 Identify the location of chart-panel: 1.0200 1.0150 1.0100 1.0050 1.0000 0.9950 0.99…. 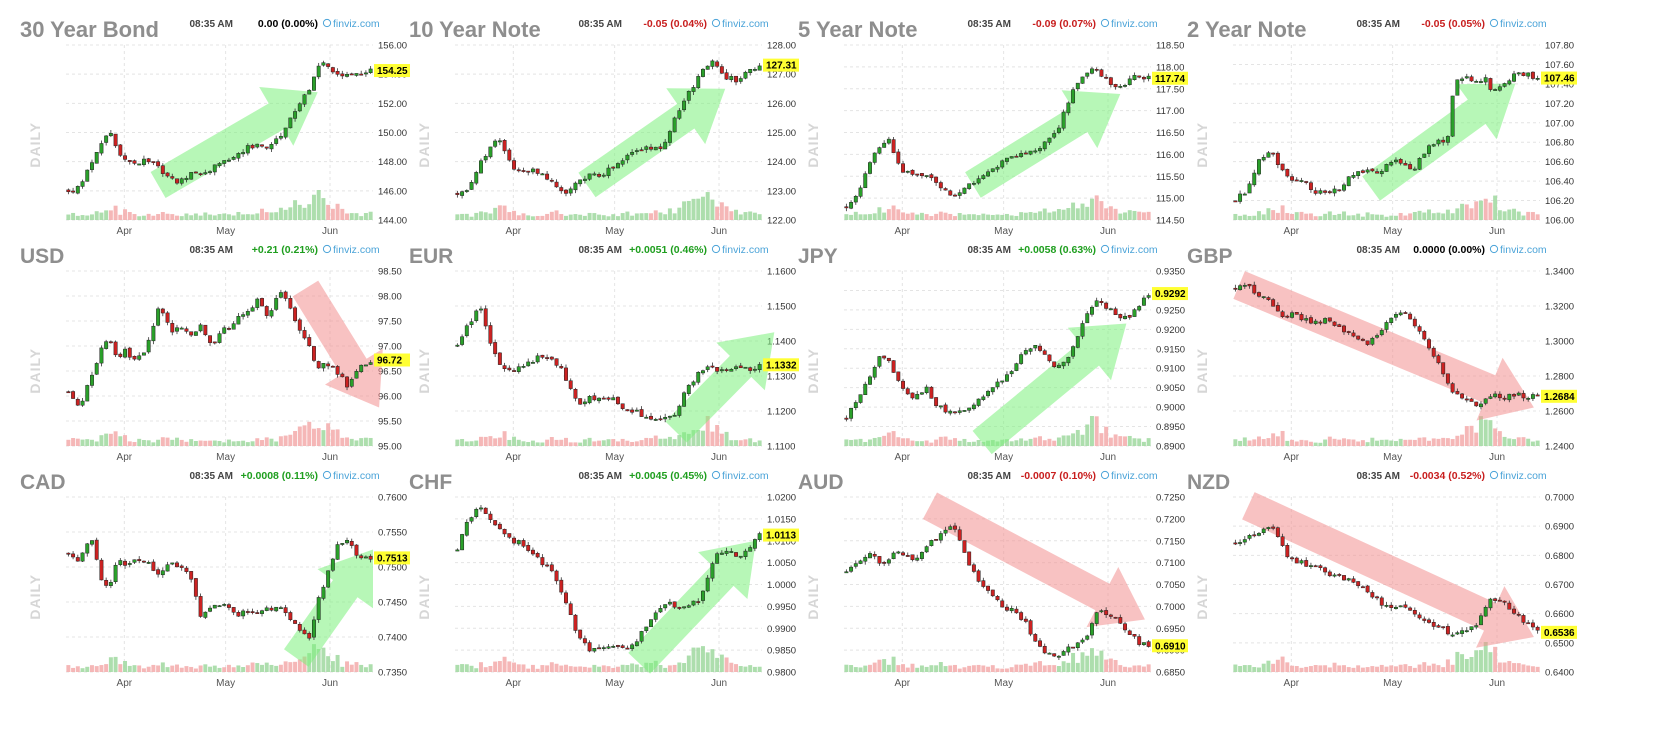
(607, 579).